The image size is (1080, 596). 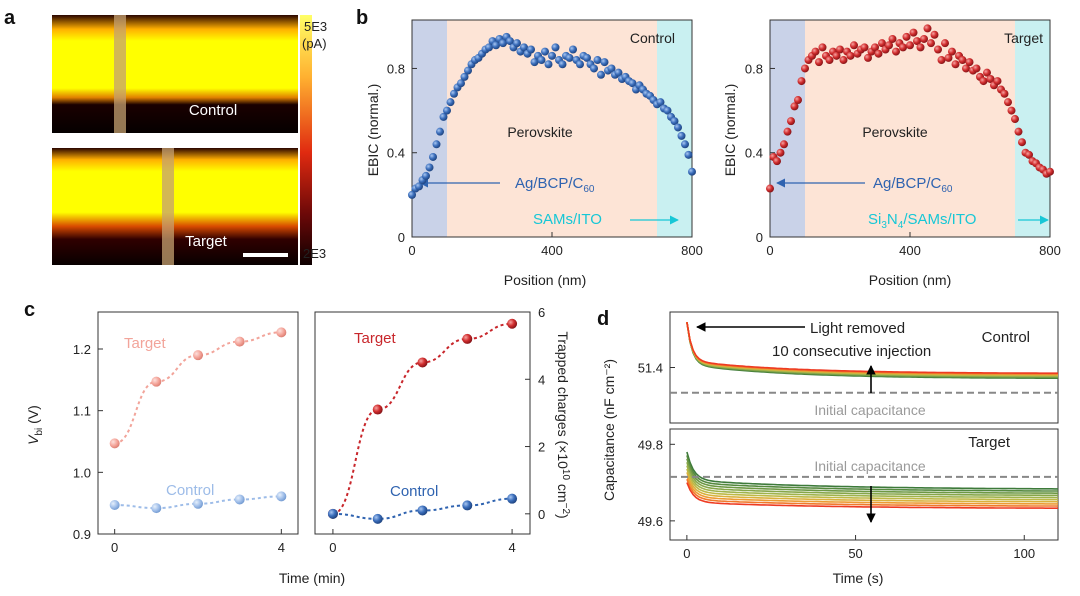 I want to click on plot-frame-target, so click(x=864, y=484).